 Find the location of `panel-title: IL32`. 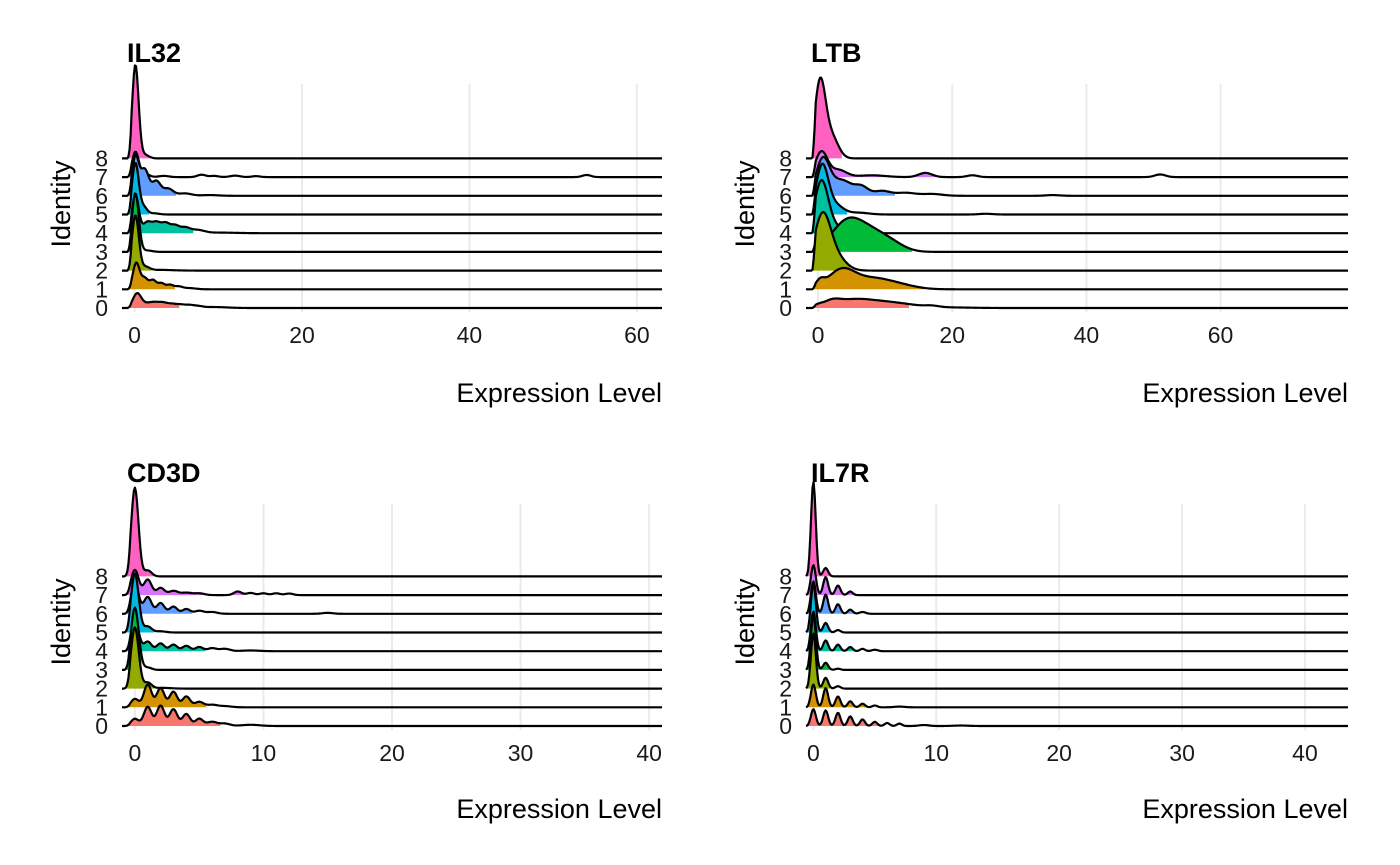

panel-title: IL32 is located at coordinates (154, 53).